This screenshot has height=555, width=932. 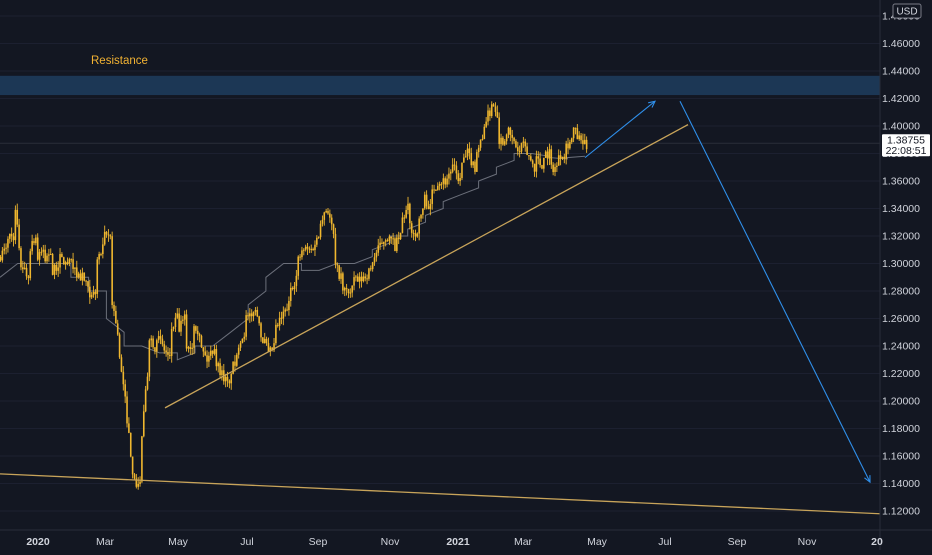 I want to click on current-price-tag-box, so click(x=906, y=145).